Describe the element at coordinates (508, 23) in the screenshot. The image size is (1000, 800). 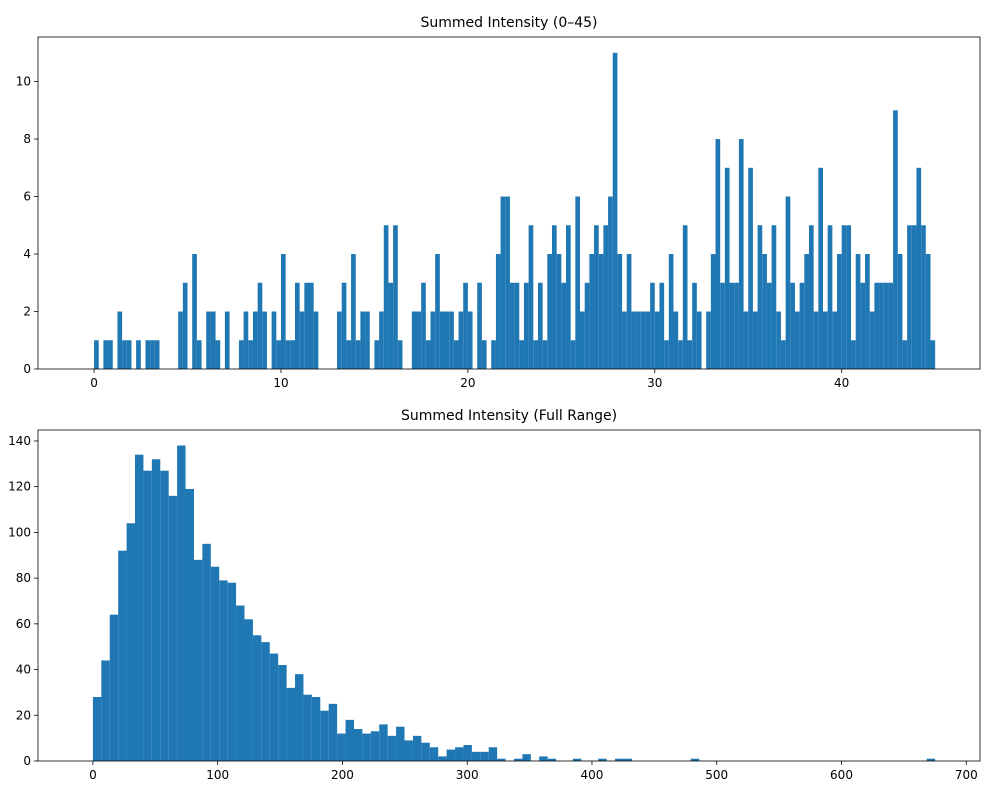
I see `chart-title: Summed Intensity (0–45)` at that location.